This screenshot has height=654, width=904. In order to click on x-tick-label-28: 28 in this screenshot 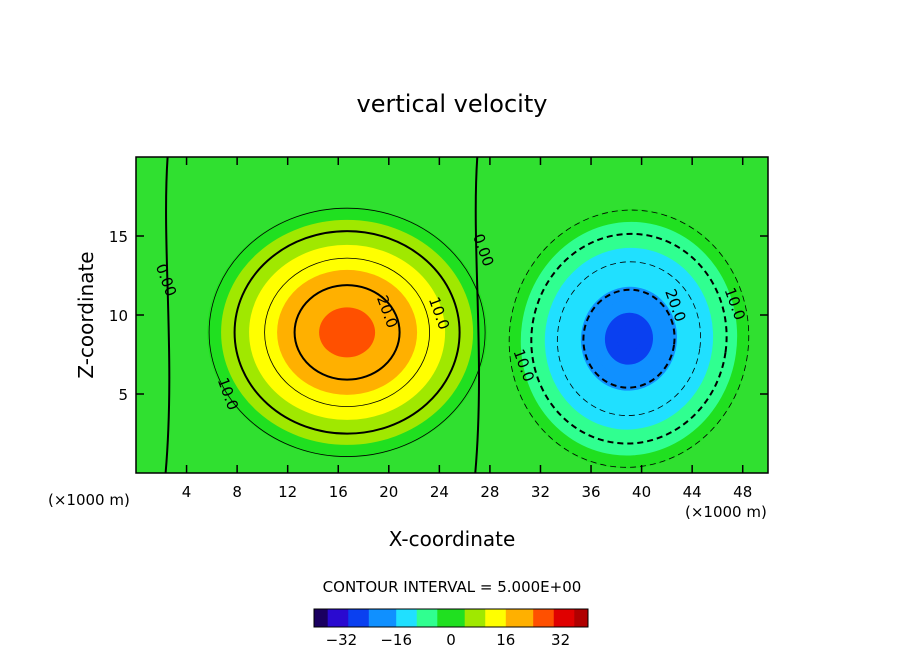, I will do `click(489, 492)`.